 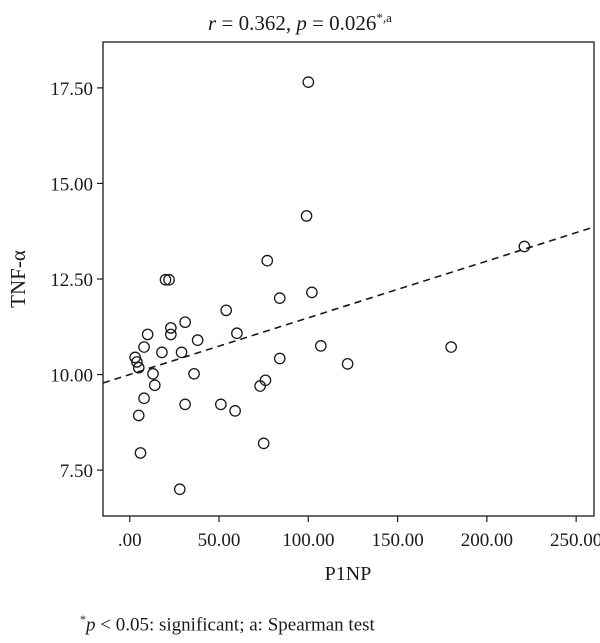 I want to click on title-r-value: = 0.362,, so click(x=256, y=23).